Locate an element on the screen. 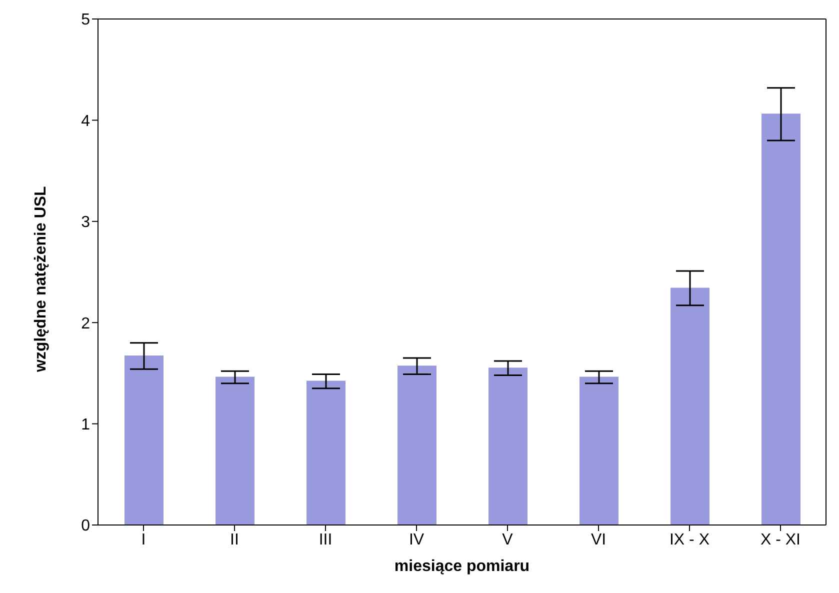 This screenshot has height=593, width=839. x-tick-label: IV is located at coordinates (416, 539).